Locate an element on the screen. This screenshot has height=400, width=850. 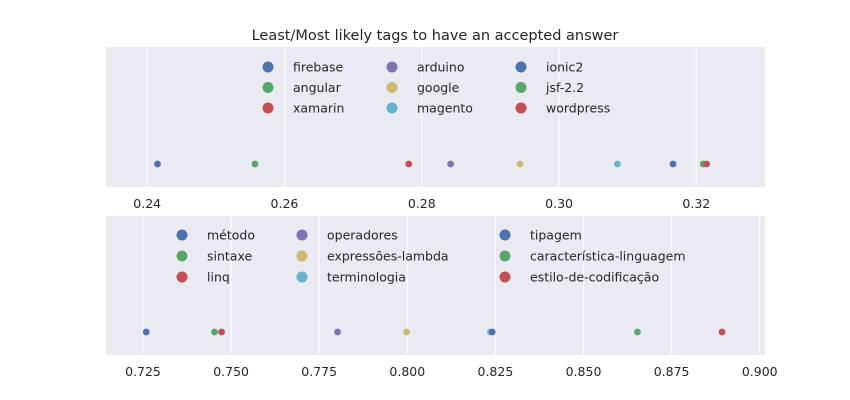
legend-label: google is located at coordinates (438, 87).